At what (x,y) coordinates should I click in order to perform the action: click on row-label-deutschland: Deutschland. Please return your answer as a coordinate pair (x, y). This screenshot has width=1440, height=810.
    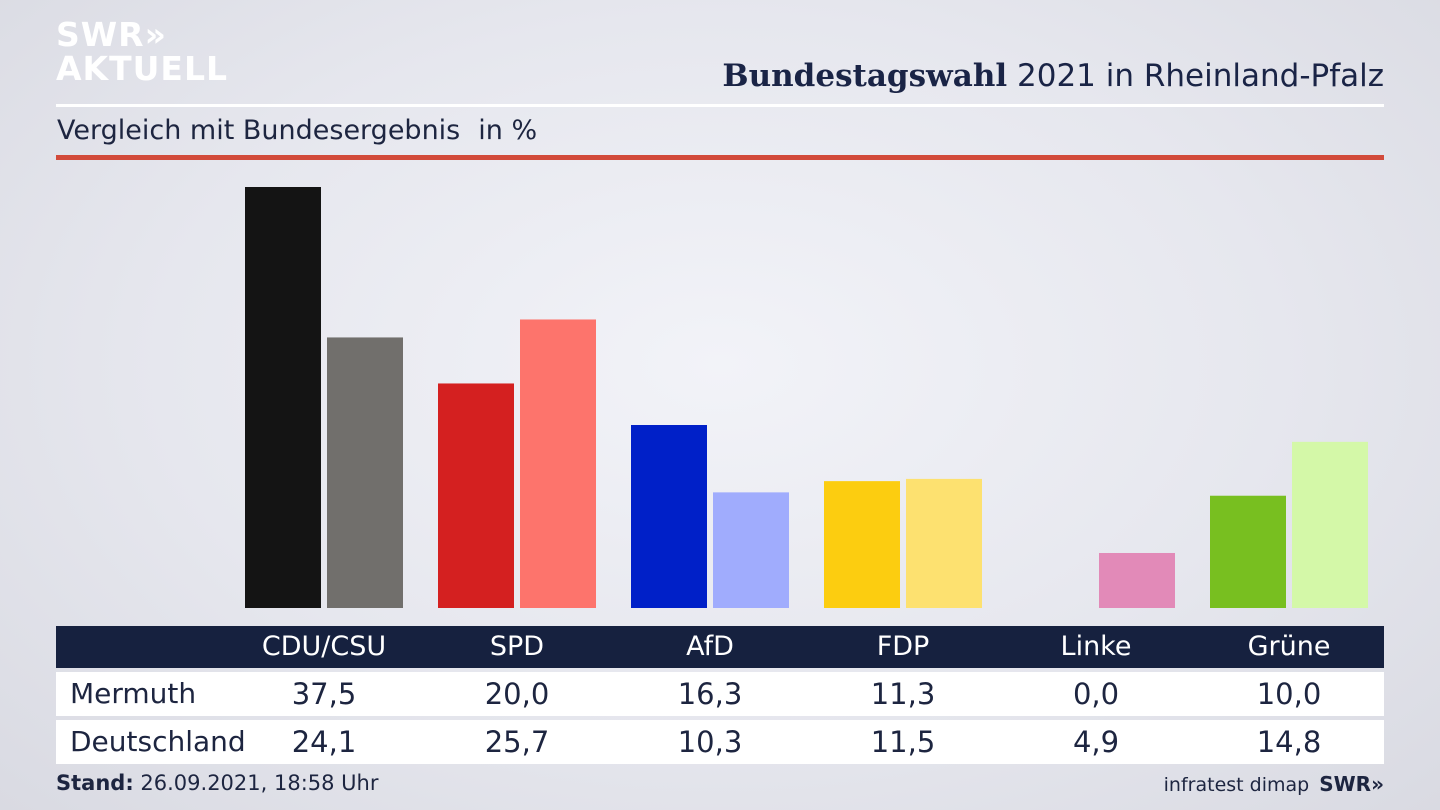
    Looking at the image, I should click on (158, 741).